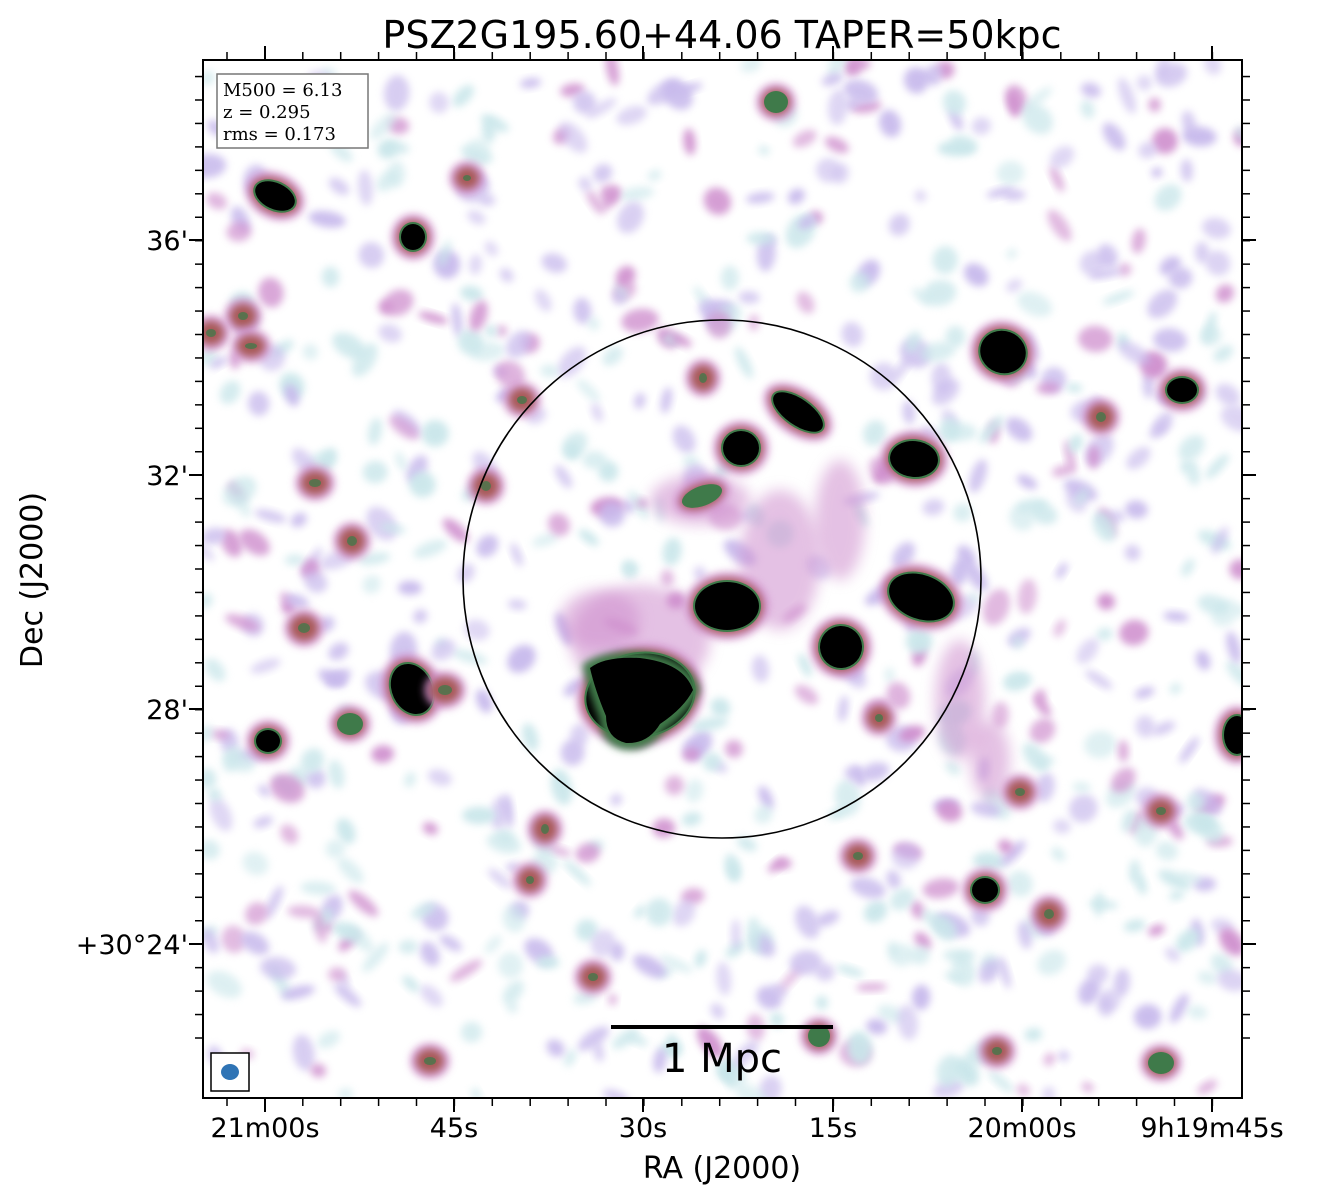  What do you see at coordinates (267, 112) in the screenshot?
I see `redshift-text: z = 0.295` at bounding box center [267, 112].